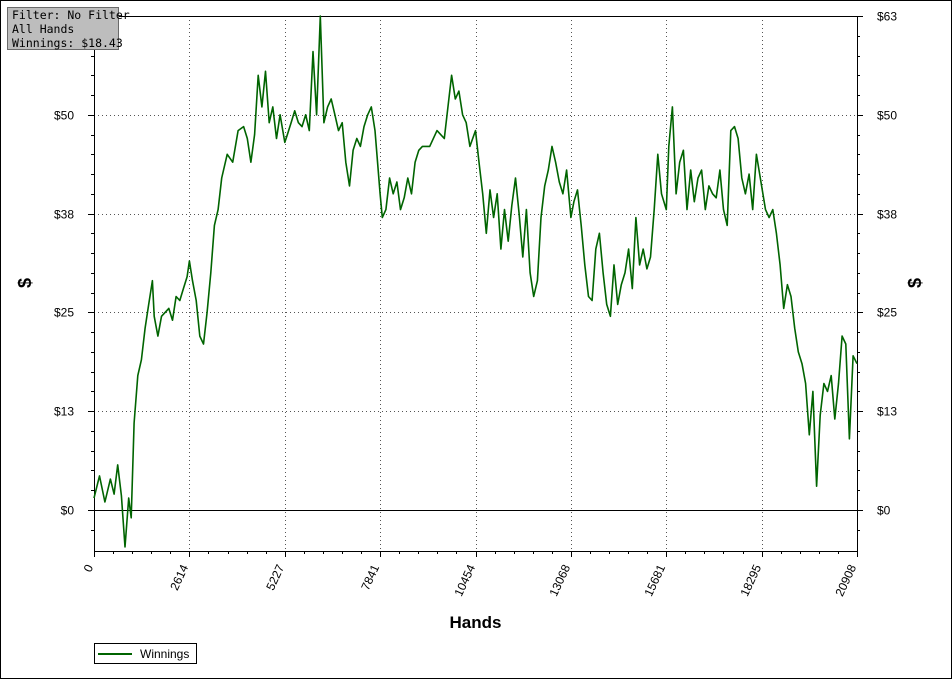  I want to click on x-tick-label: 20908, so click(845, 580).